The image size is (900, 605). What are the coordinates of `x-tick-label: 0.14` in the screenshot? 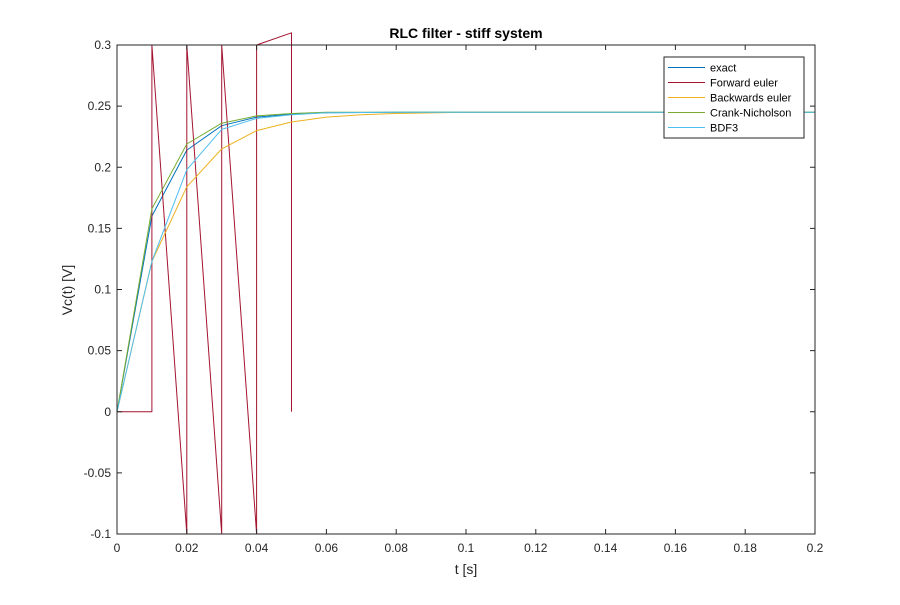 It's located at (606, 548).